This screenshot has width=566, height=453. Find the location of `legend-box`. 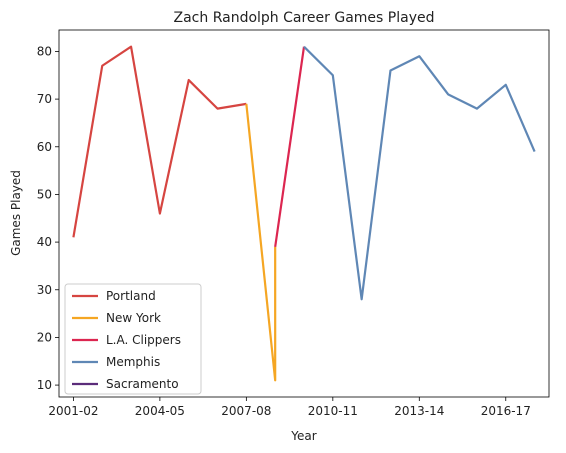

legend-box is located at coordinates (133, 339).